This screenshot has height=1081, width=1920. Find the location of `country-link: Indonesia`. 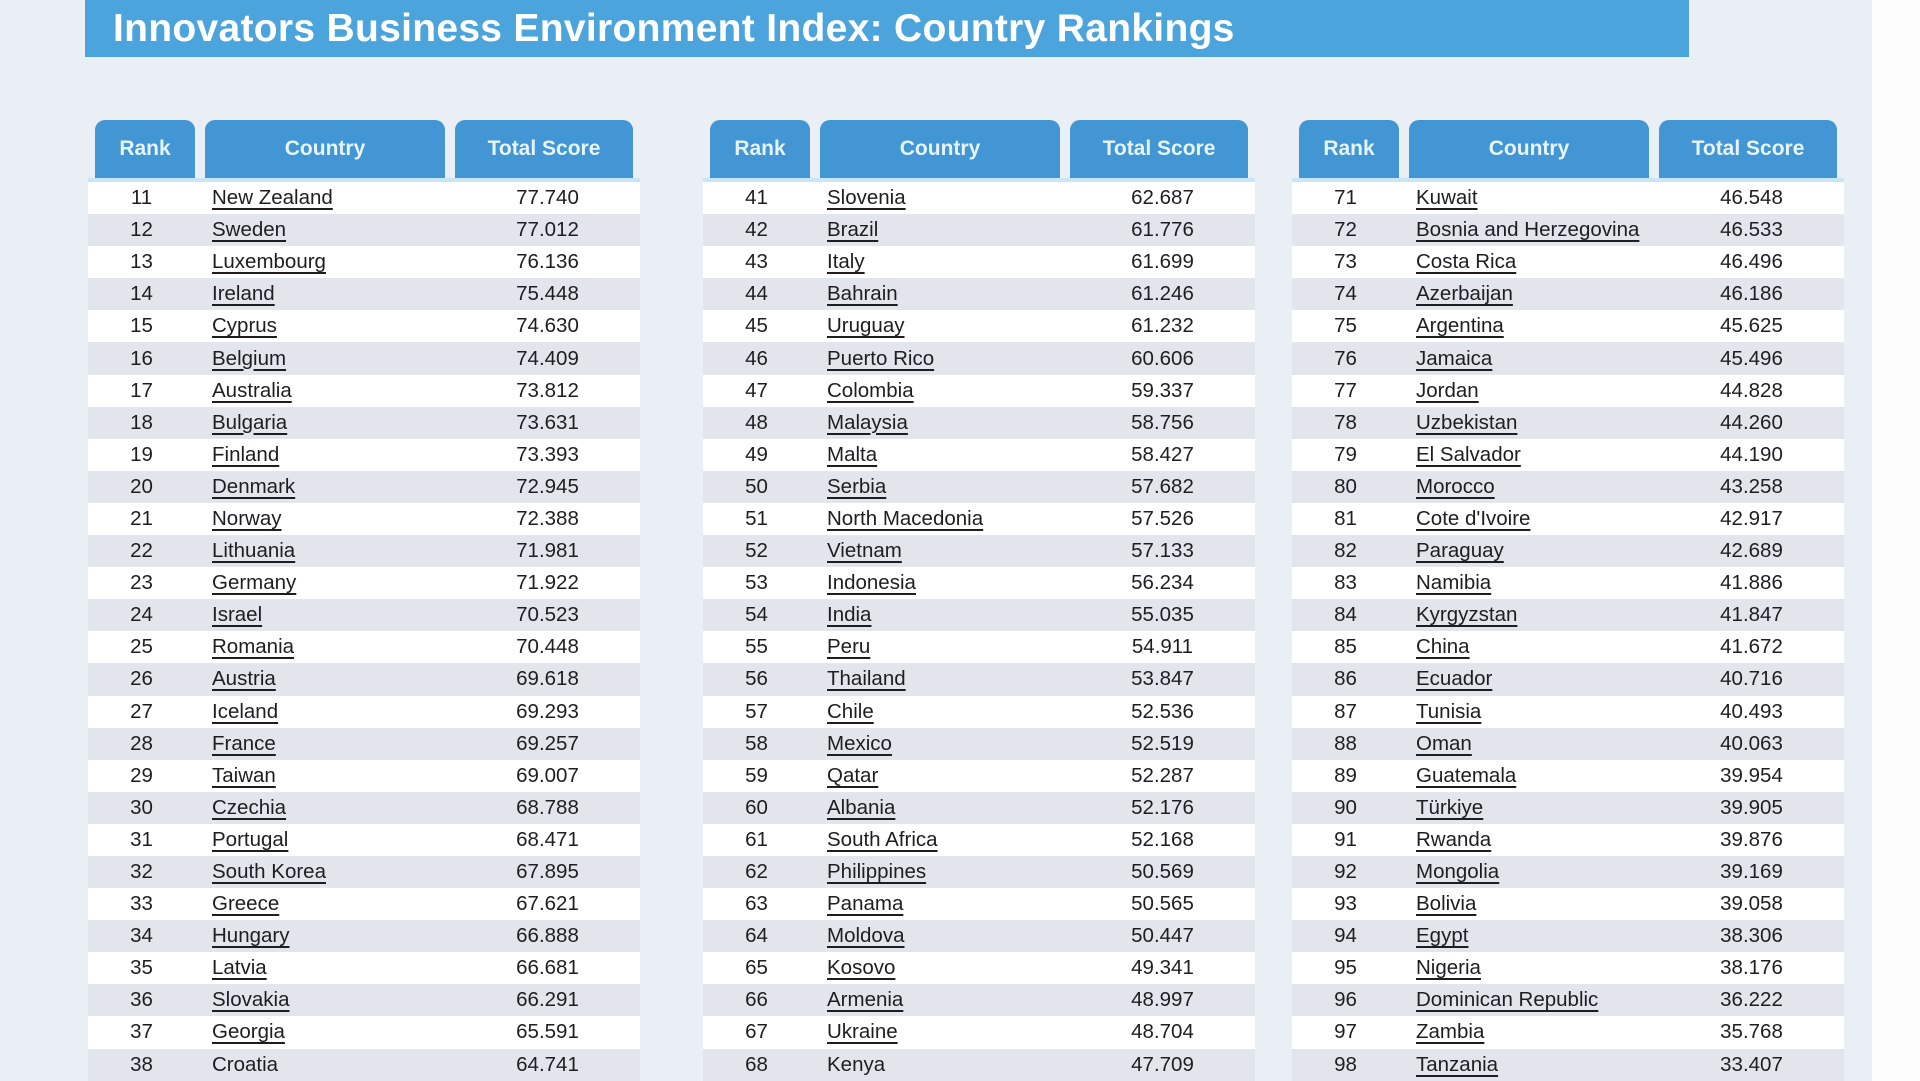

country-link: Indonesia is located at coordinates (871, 583).